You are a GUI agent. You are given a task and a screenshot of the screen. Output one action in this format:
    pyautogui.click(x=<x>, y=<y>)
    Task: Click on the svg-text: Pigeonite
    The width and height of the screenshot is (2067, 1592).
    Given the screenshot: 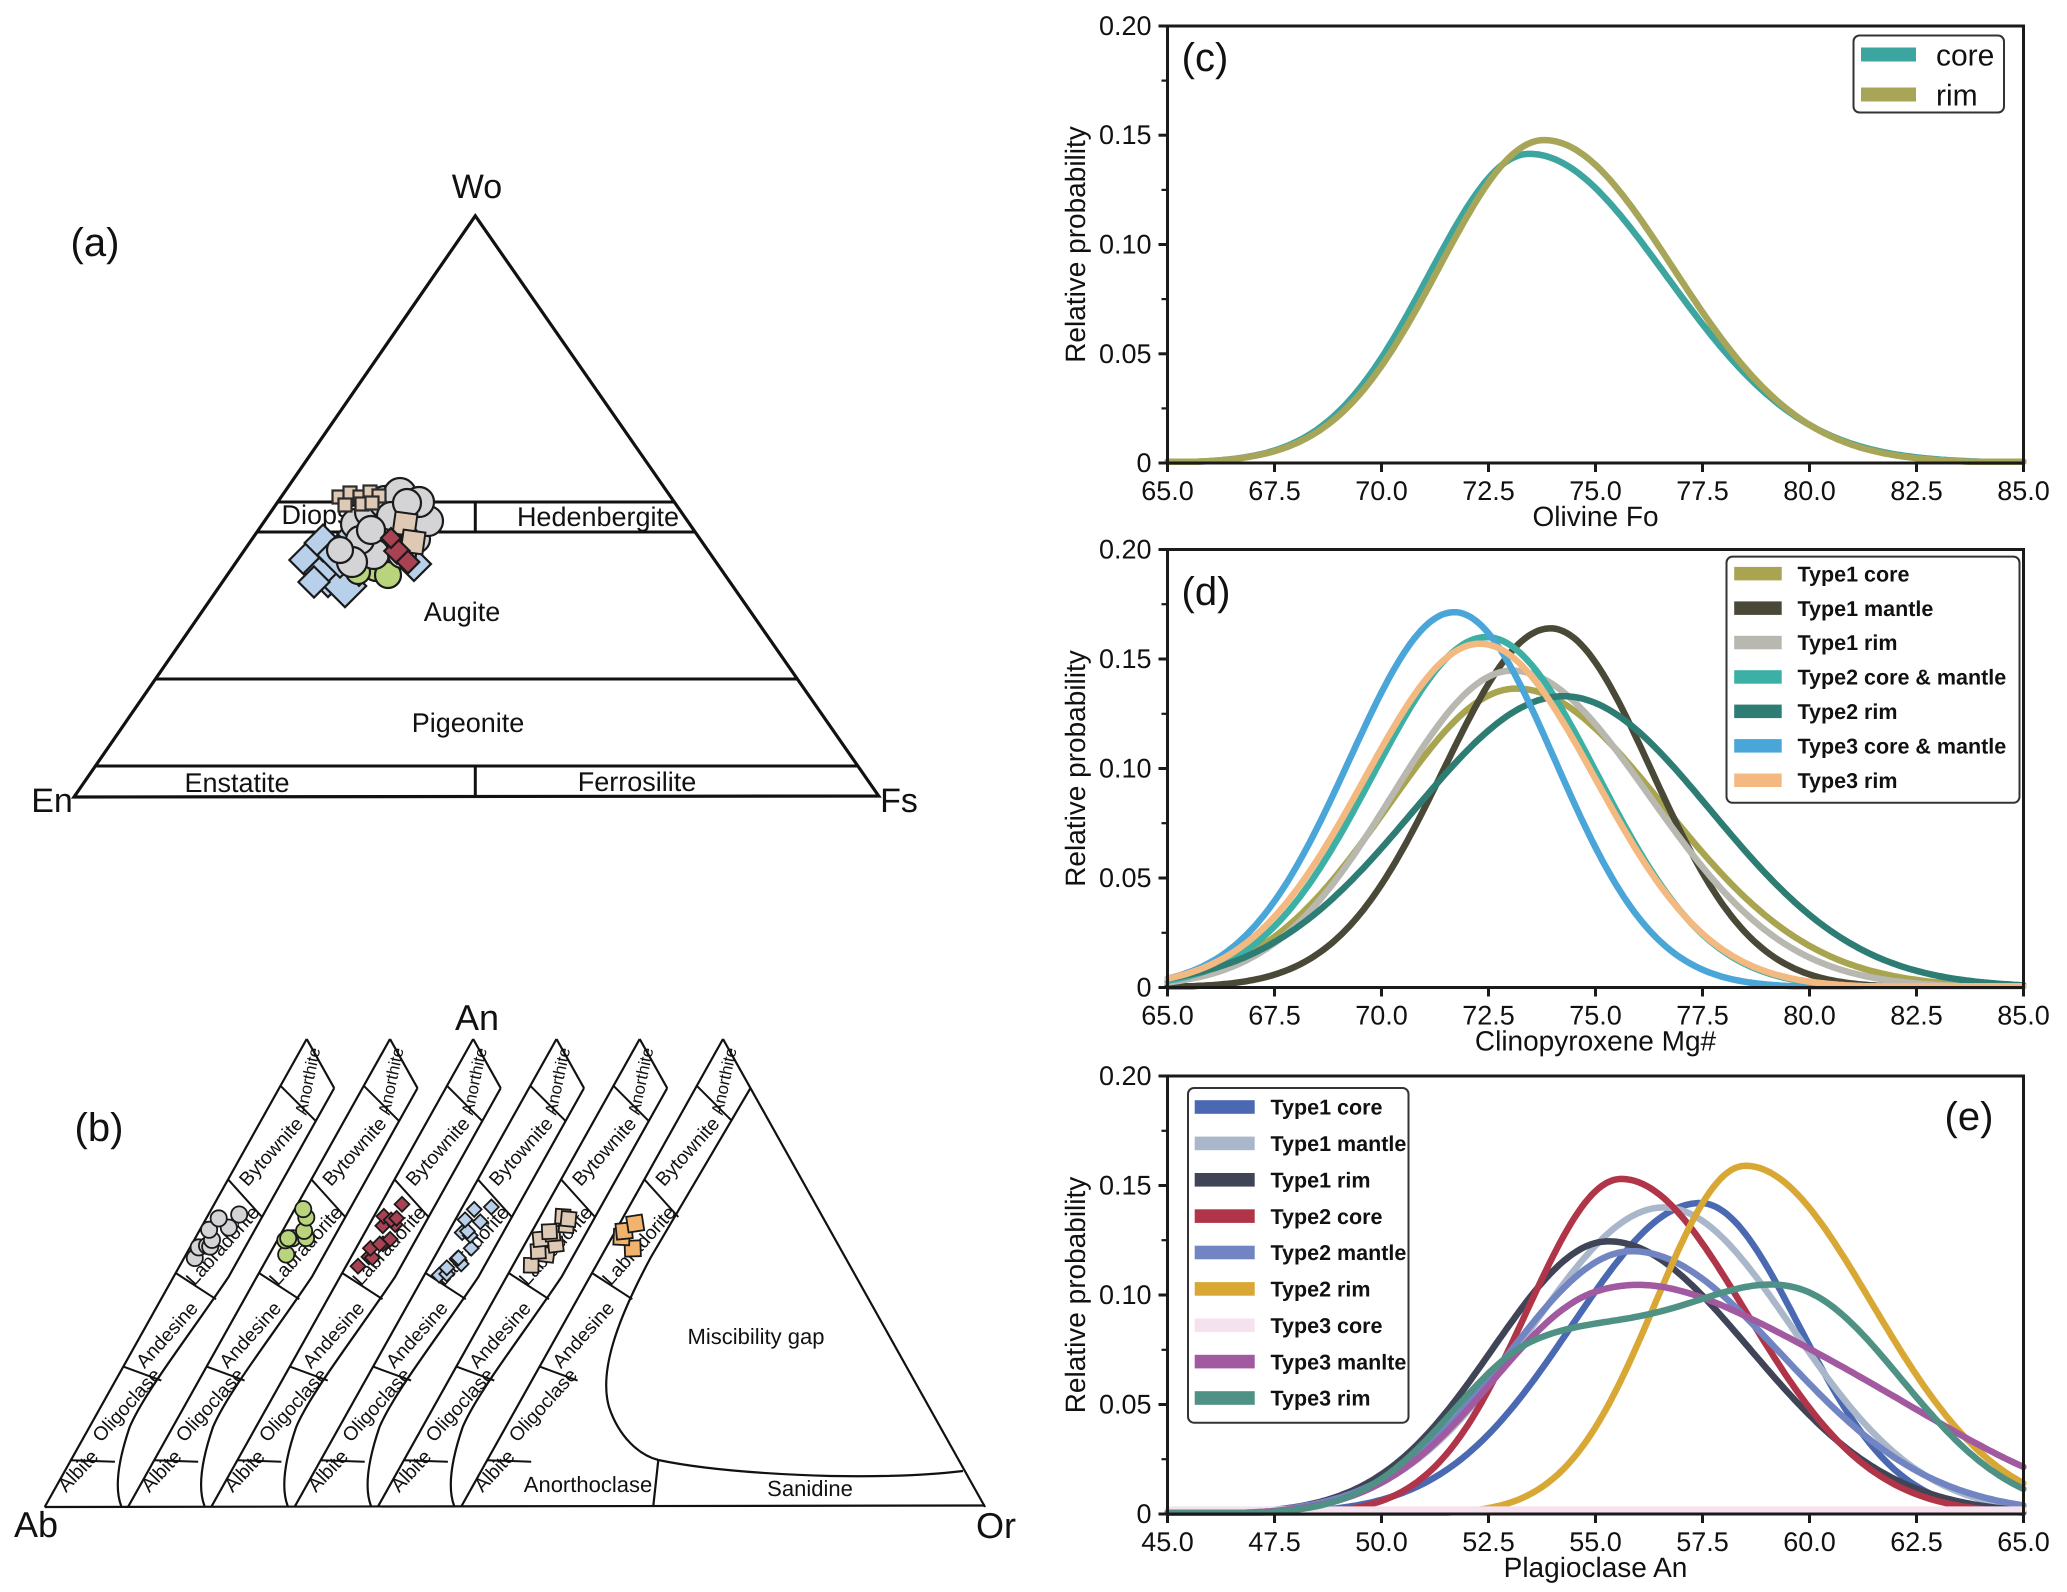 What is the action you would take?
    pyautogui.click(x=468, y=723)
    